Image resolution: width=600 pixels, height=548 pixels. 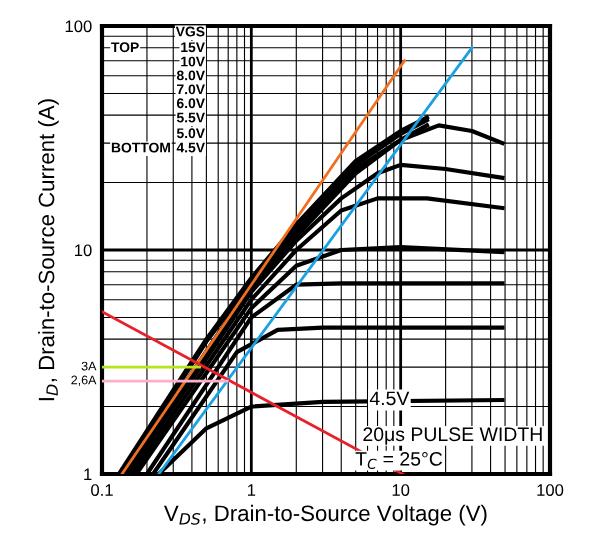 I want to click on y-tick-label: 10, so click(x=83, y=250).